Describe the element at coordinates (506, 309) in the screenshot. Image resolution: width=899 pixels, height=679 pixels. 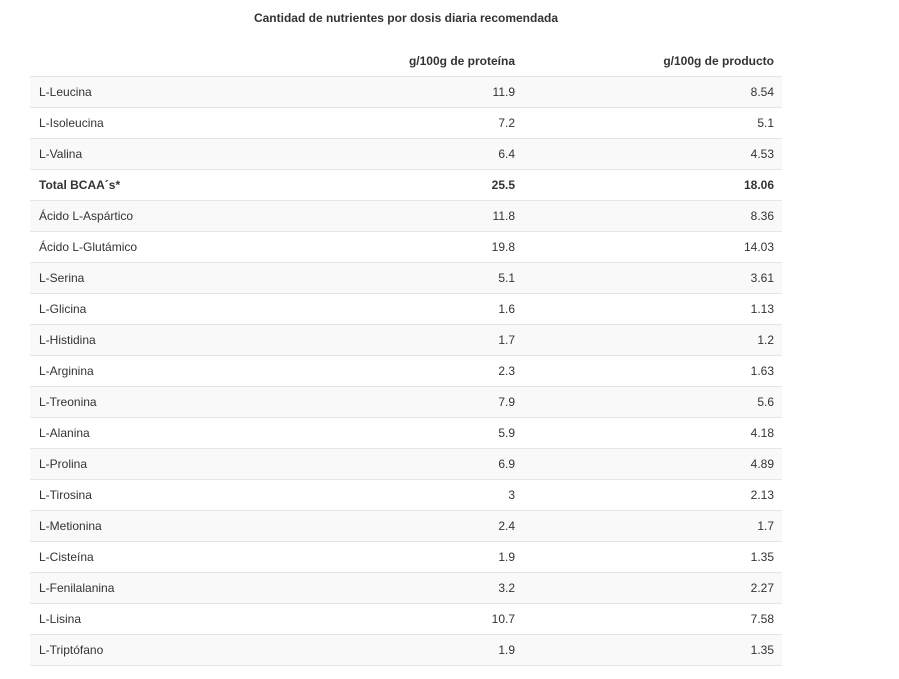
I see `row-protein-value: 1.6` at that location.